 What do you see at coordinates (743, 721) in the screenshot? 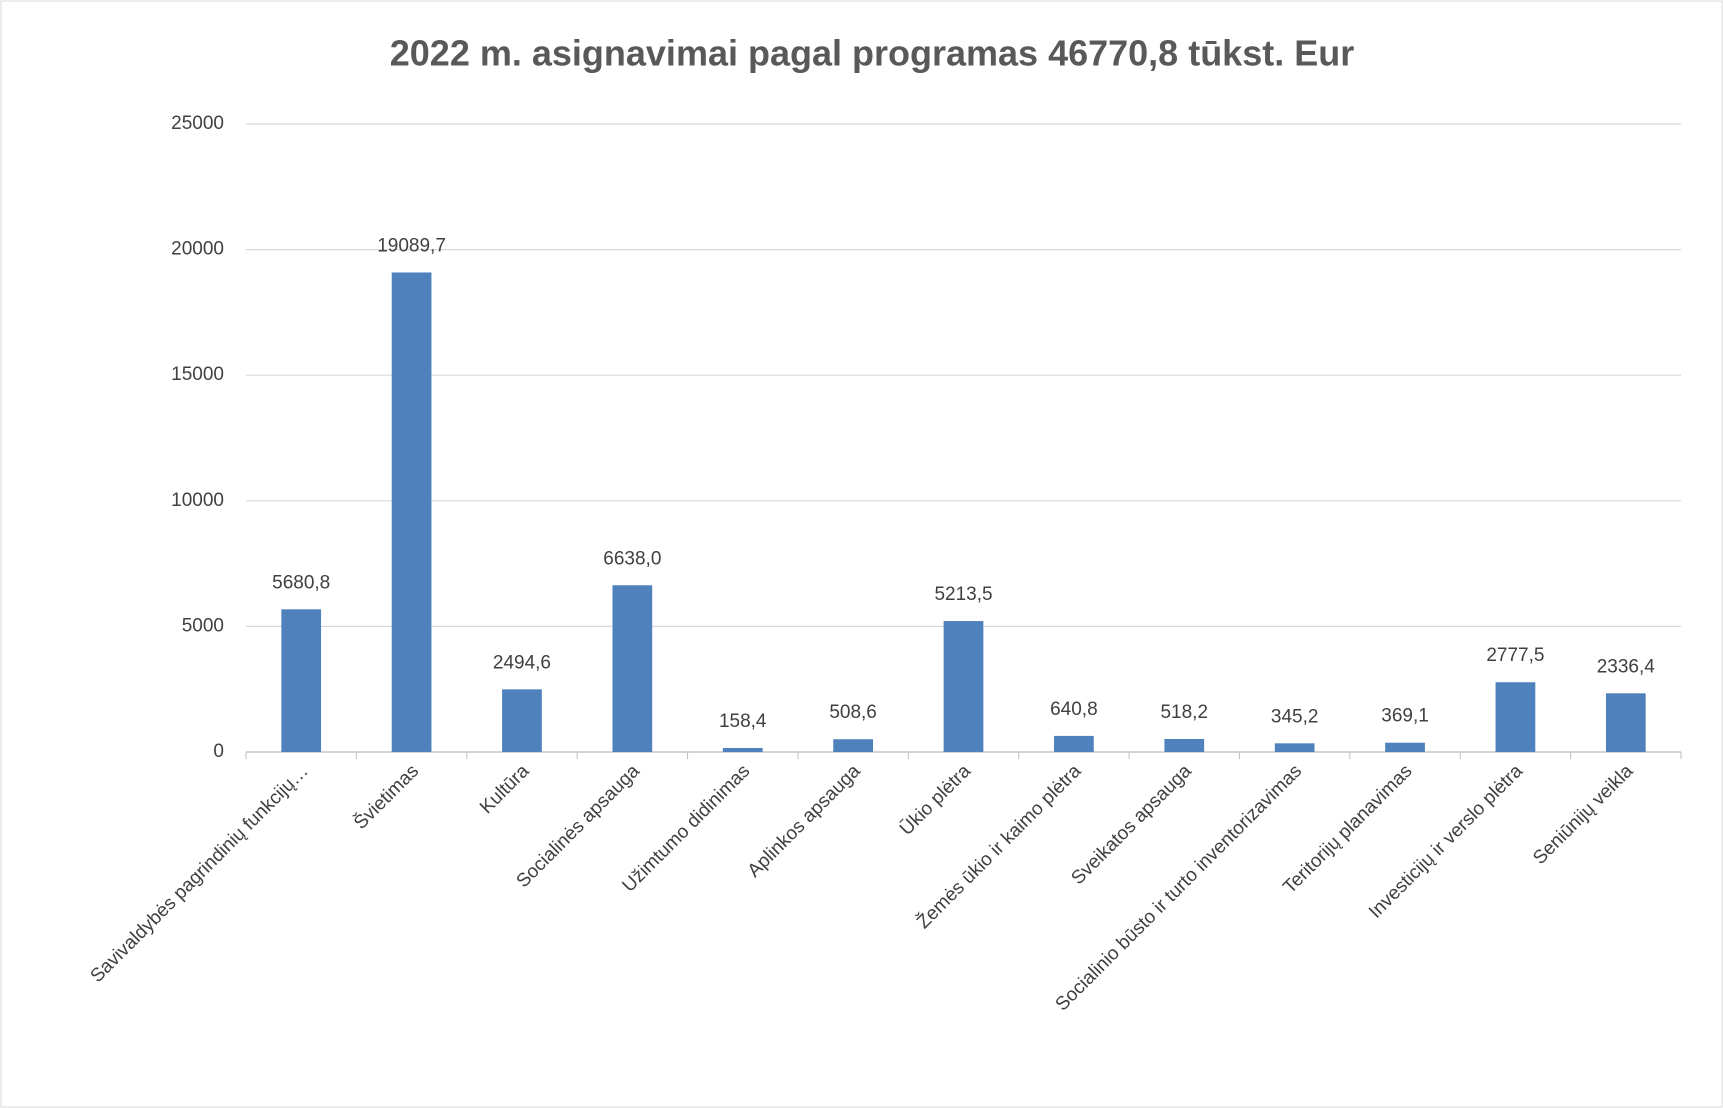
I see `data-label: 158,4` at bounding box center [743, 721].